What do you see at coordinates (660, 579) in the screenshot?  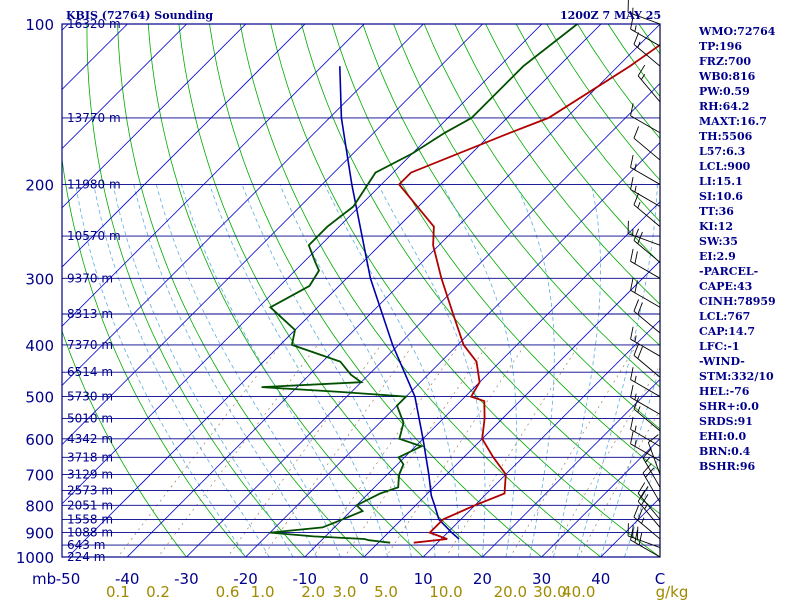 I see `temperature-tick-label: C` at bounding box center [660, 579].